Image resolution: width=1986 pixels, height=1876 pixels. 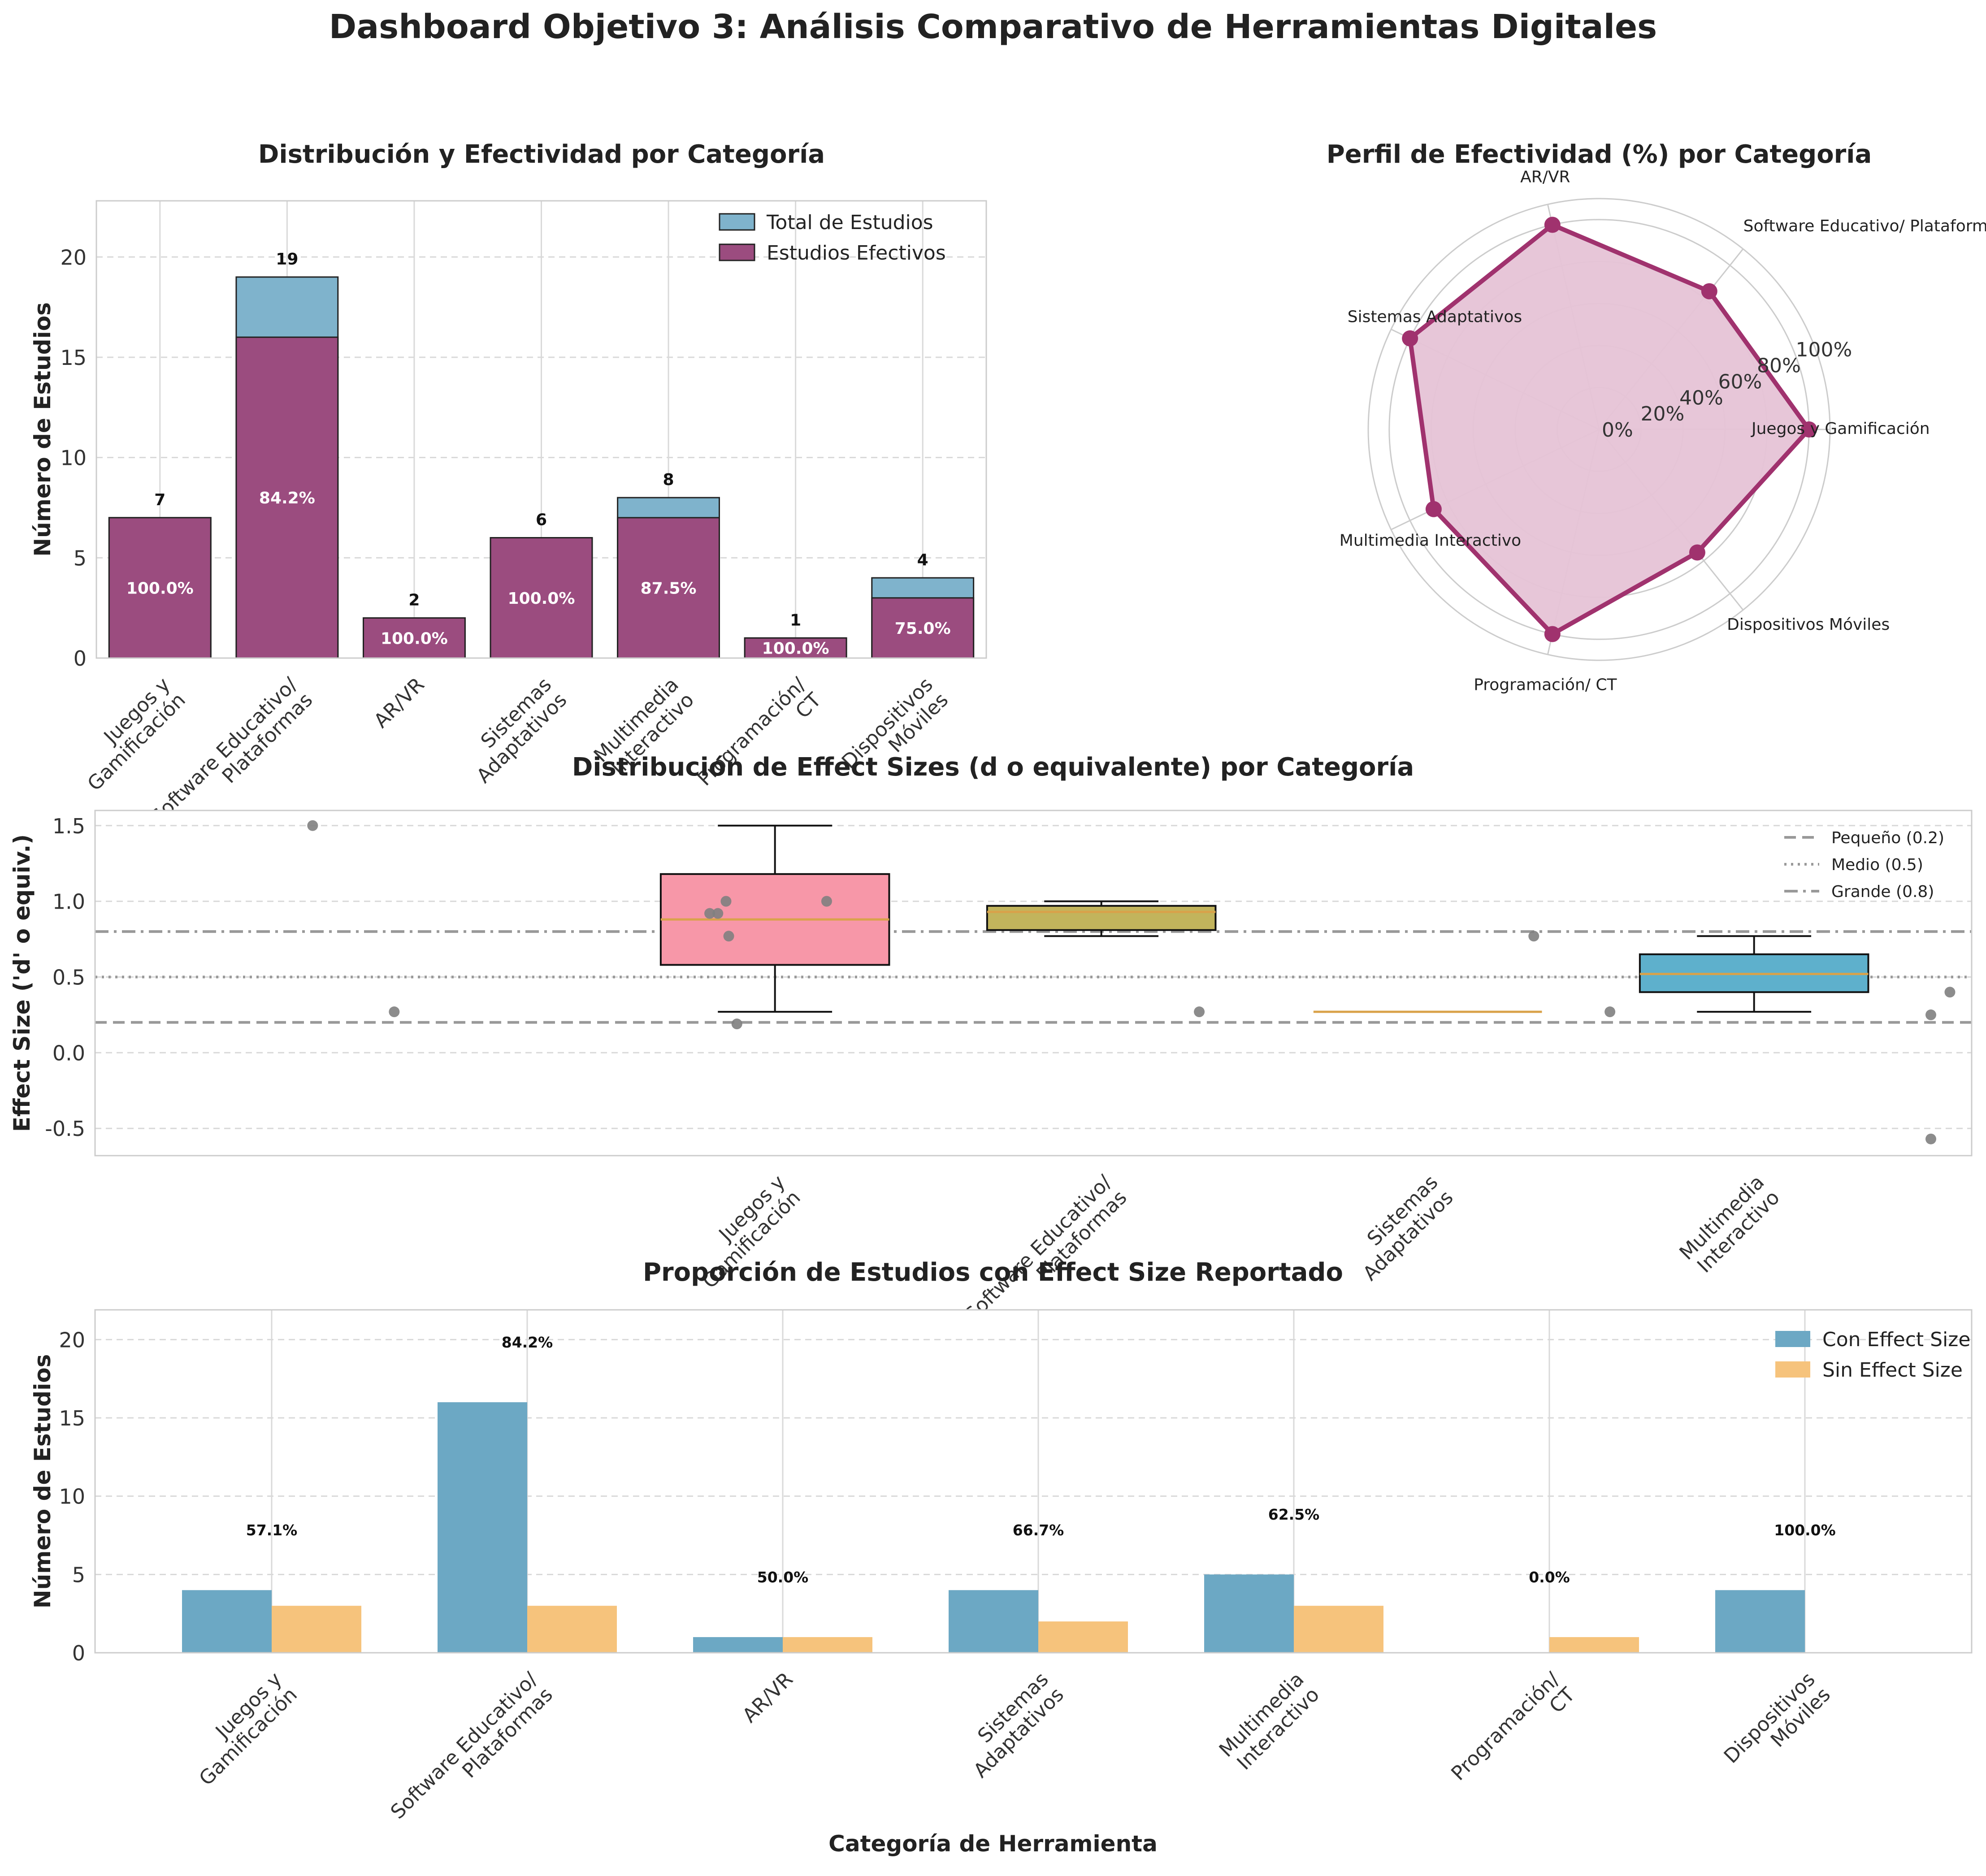 I want to click on chart1-ytick: 20, so click(x=73, y=257).